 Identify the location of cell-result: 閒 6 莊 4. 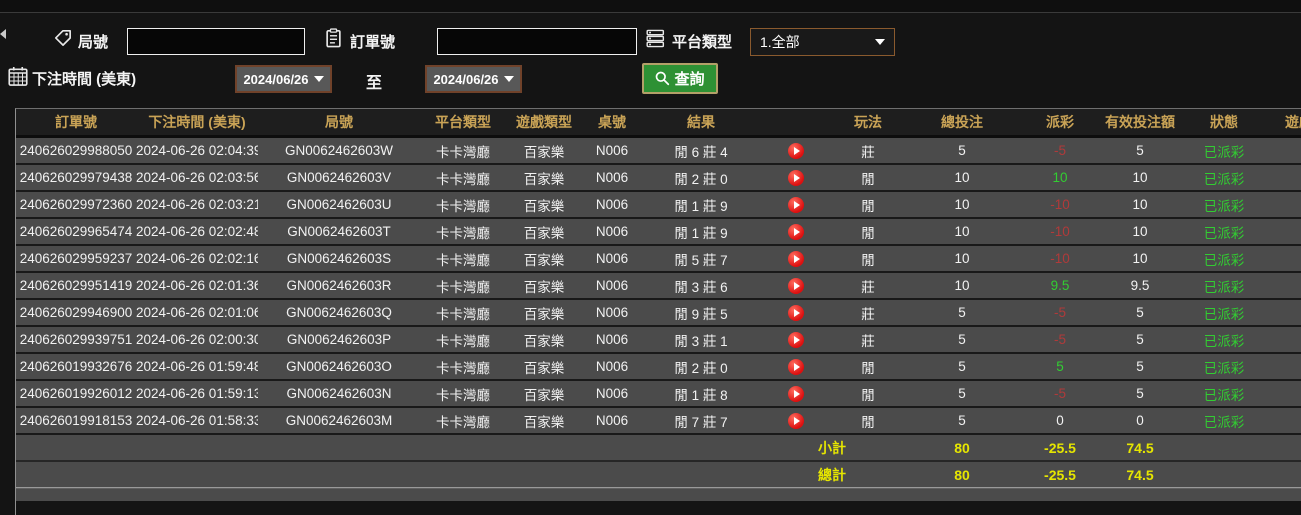
(701, 150).